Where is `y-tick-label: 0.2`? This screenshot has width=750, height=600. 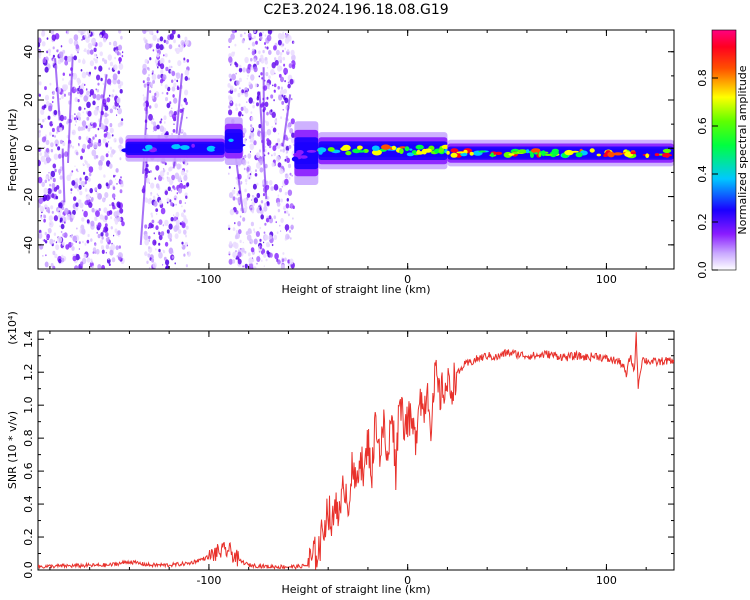
y-tick-label: 0.2 is located at coordinates (28, 537).